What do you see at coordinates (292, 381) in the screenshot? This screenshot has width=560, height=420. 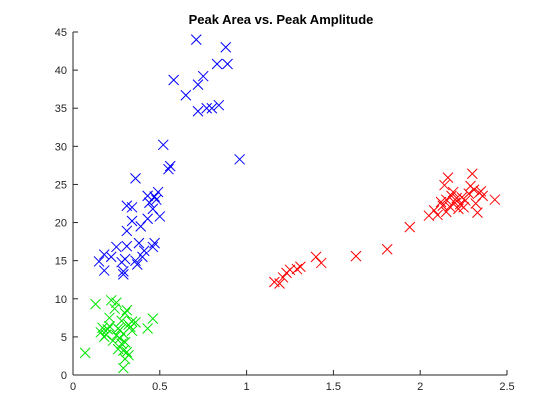 I see `x-axis: 0 0.5 1 1.5 2 2.5` at bounding box center [292, 381].